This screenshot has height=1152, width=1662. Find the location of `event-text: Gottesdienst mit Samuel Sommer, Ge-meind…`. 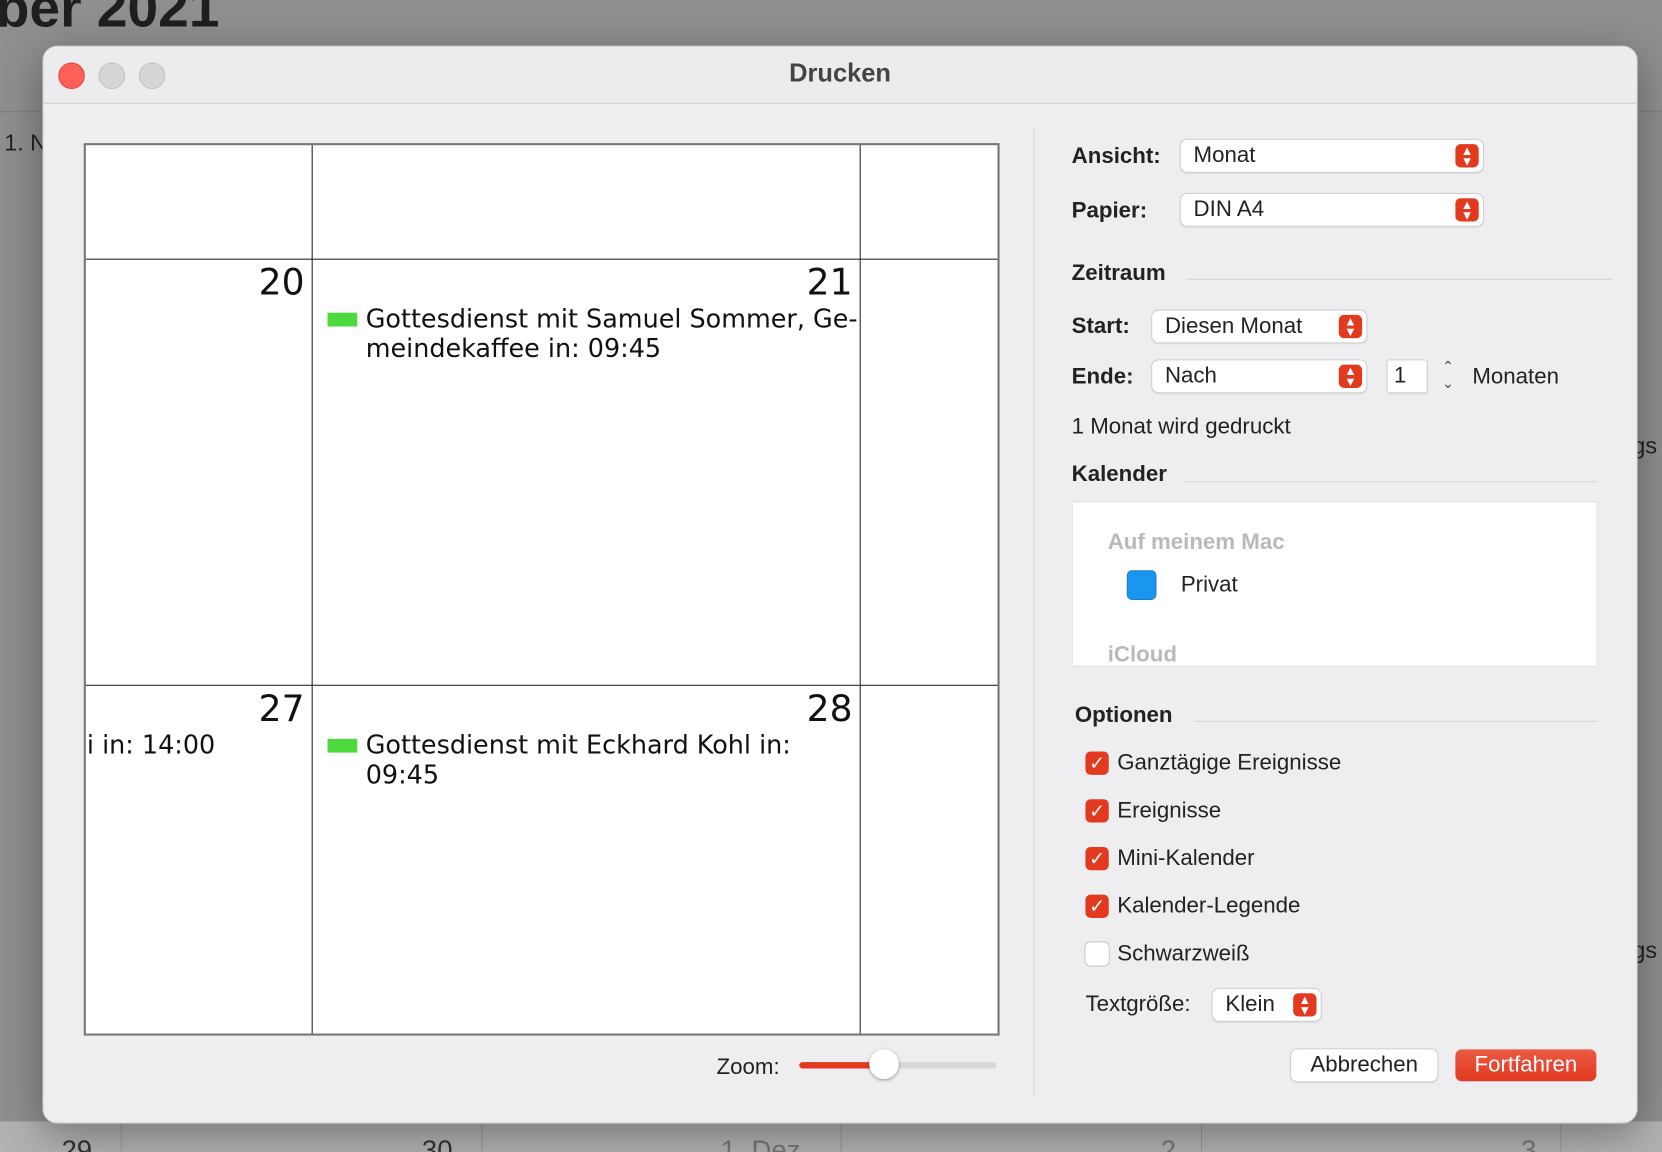

event-text: Gottesdienst mit Samuel Sommer, Ge-meind… is located at coordinates (611, 334).